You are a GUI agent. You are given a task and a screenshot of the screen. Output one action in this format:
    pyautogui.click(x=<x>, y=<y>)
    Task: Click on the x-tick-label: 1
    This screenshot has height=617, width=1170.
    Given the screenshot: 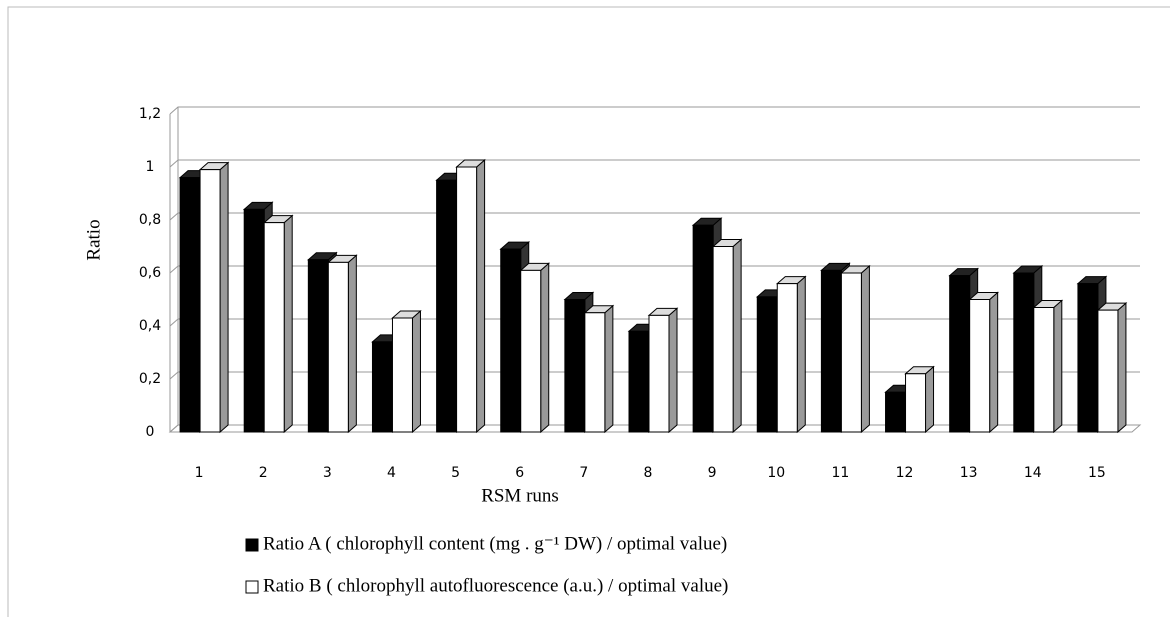 What is the action you would take?
    pyautogui.click(x=199, y=473)
    